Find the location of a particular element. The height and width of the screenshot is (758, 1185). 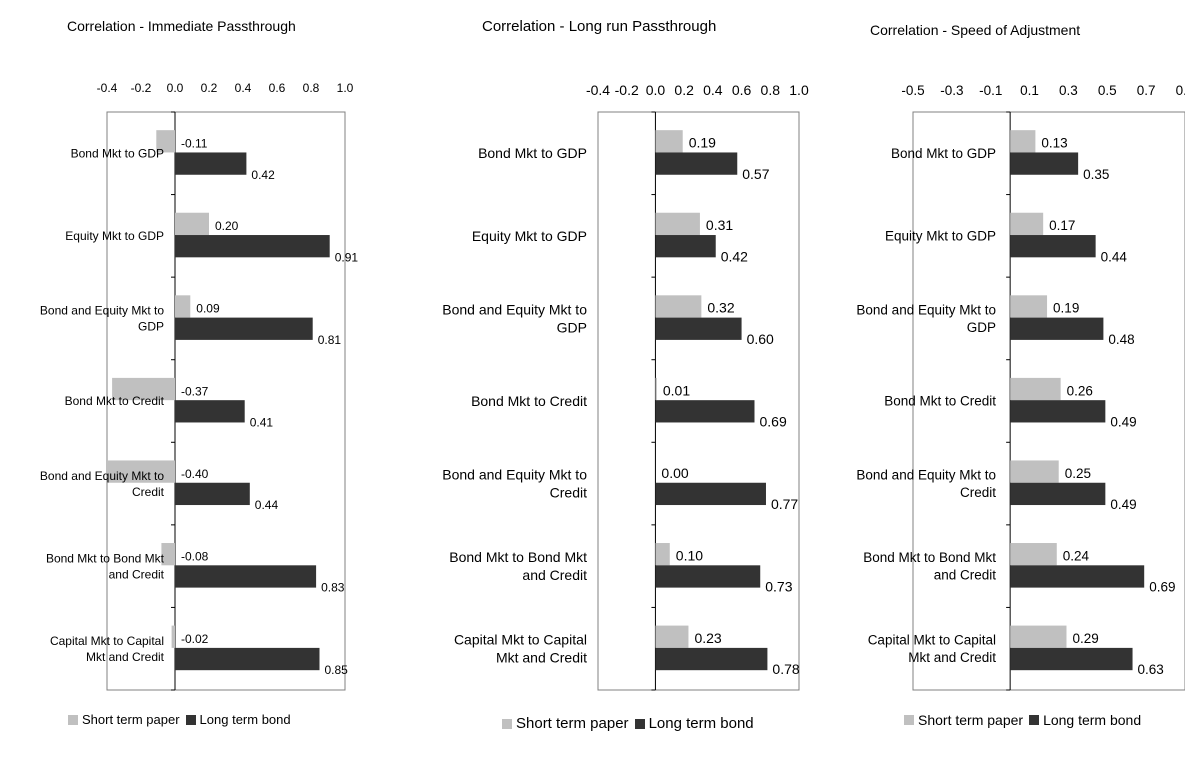

data-label-long-term-bond: 0.48 is located at coordinates (1121, 339).